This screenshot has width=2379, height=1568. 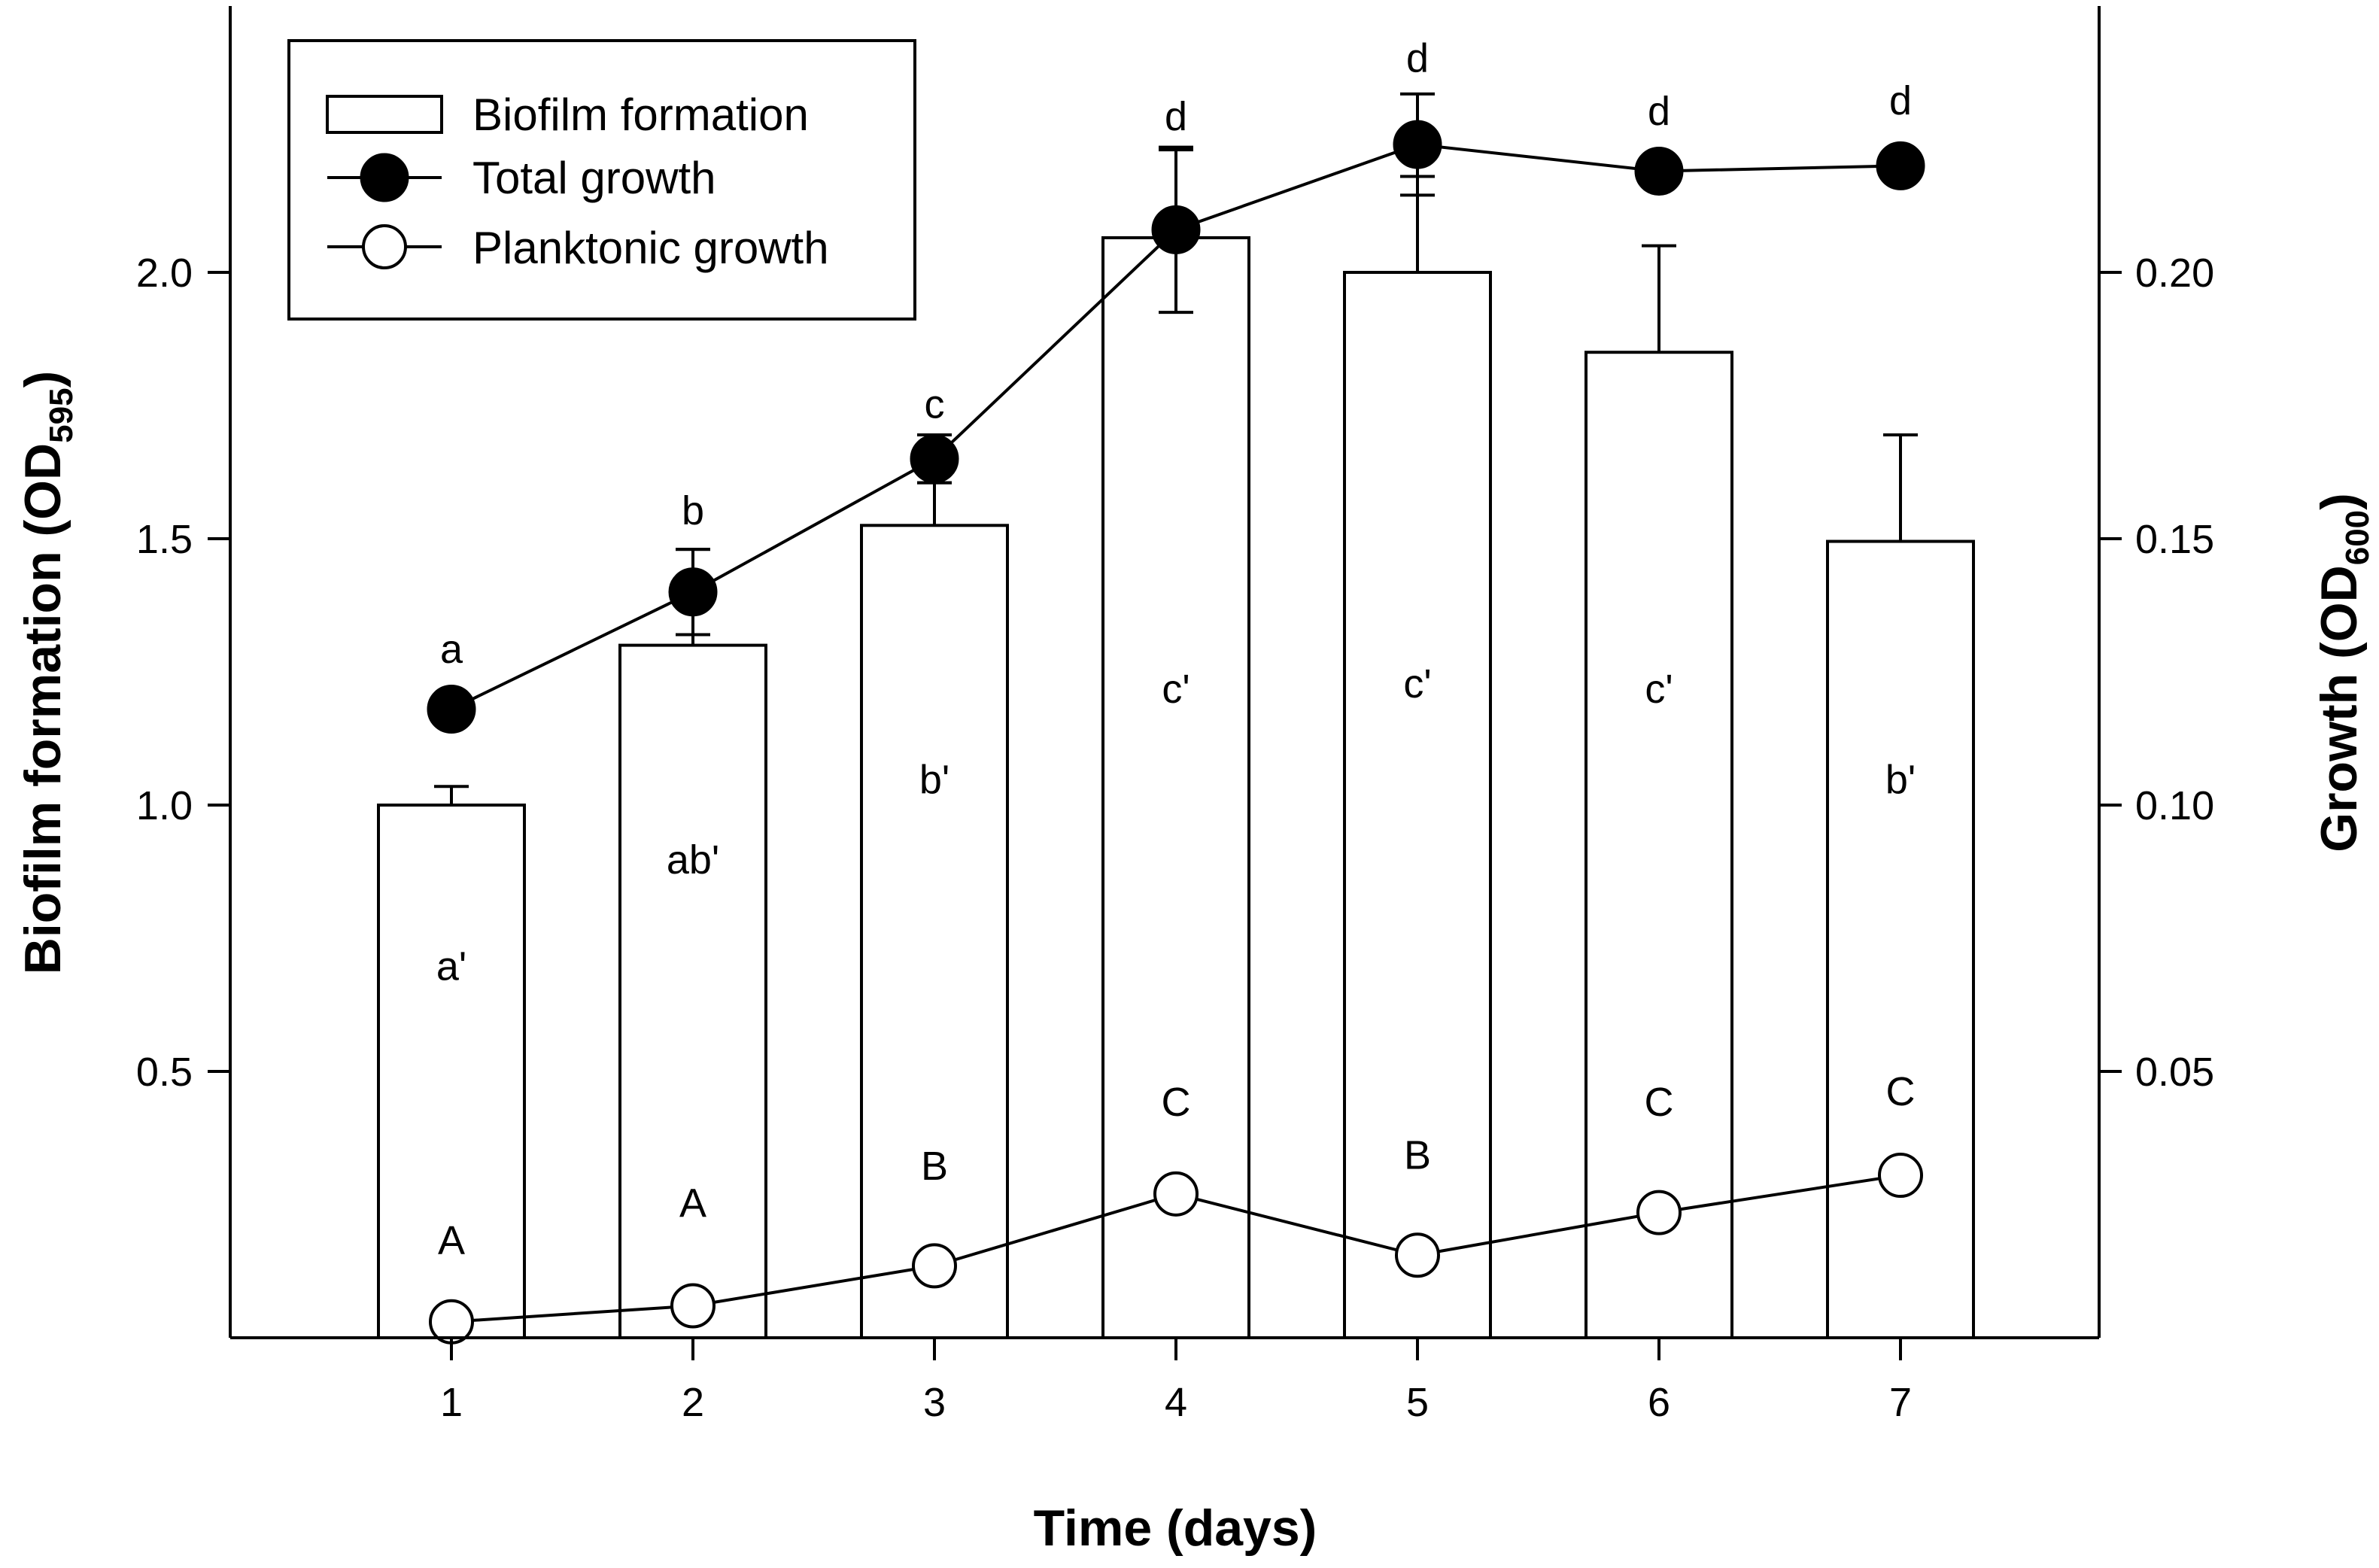 I want to click on planktonic-letter-1: A, so click(x=451, y=1240).